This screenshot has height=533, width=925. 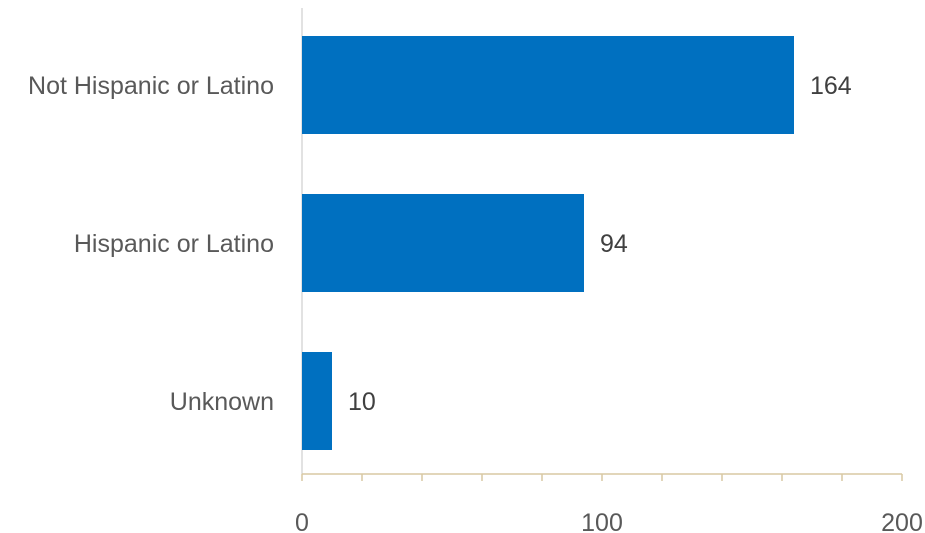 I want to click on x-tick-label: 100, so click(x=602, y=521).